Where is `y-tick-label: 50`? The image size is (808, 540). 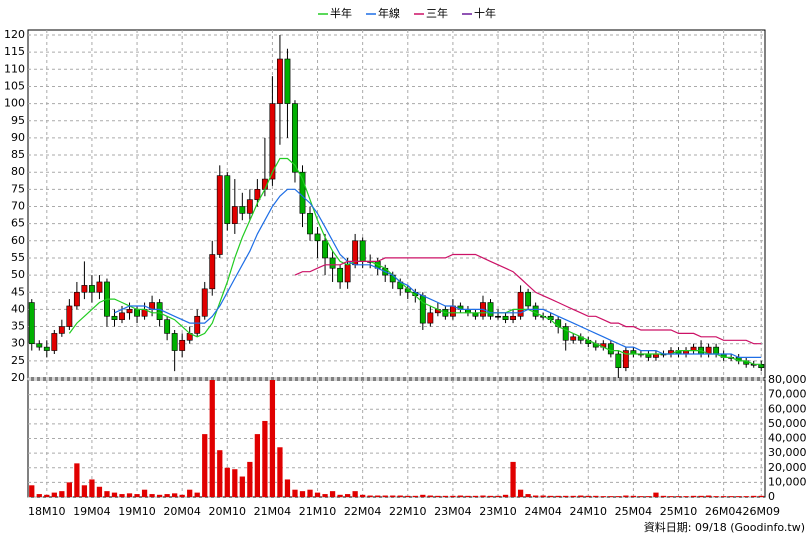 y-tick-label: 50 is located at coordinates (18, 274).